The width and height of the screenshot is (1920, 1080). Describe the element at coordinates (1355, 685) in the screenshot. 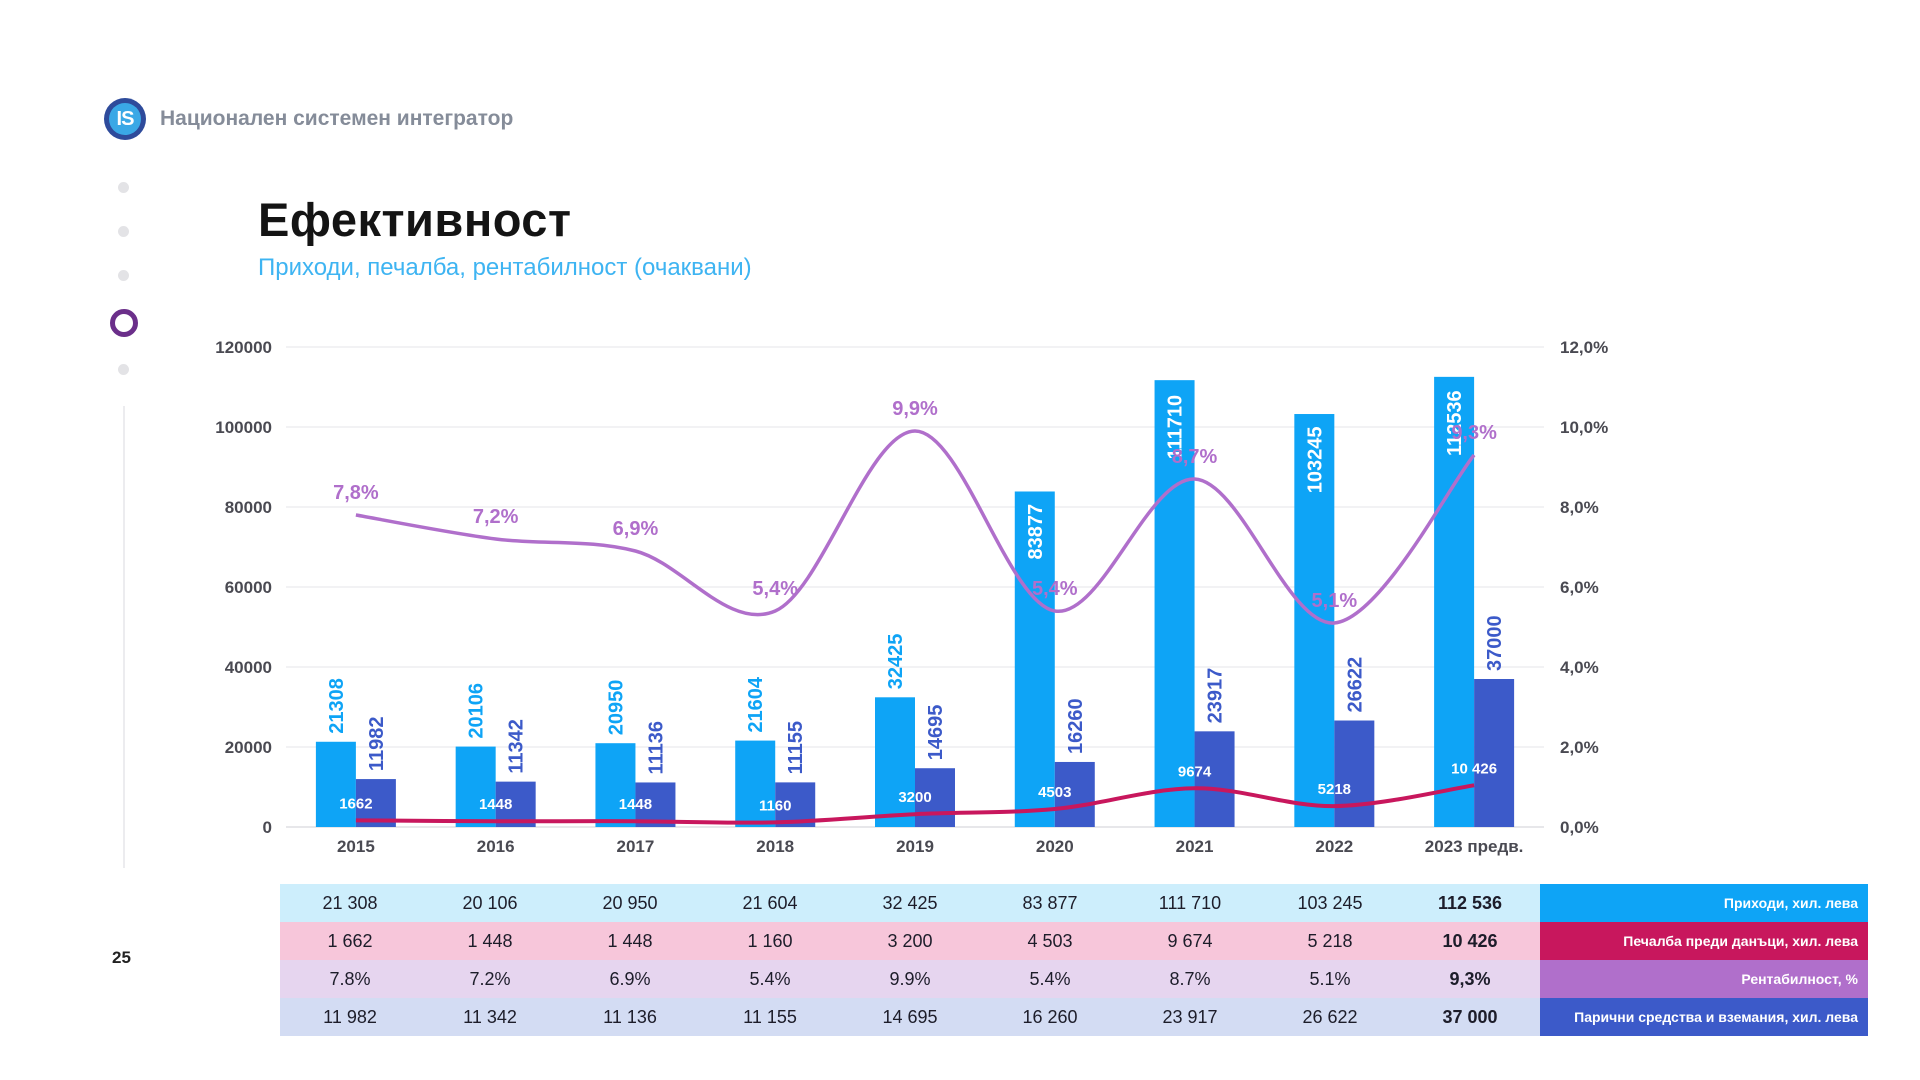

I see `data-label-cash: 26622` at that location.